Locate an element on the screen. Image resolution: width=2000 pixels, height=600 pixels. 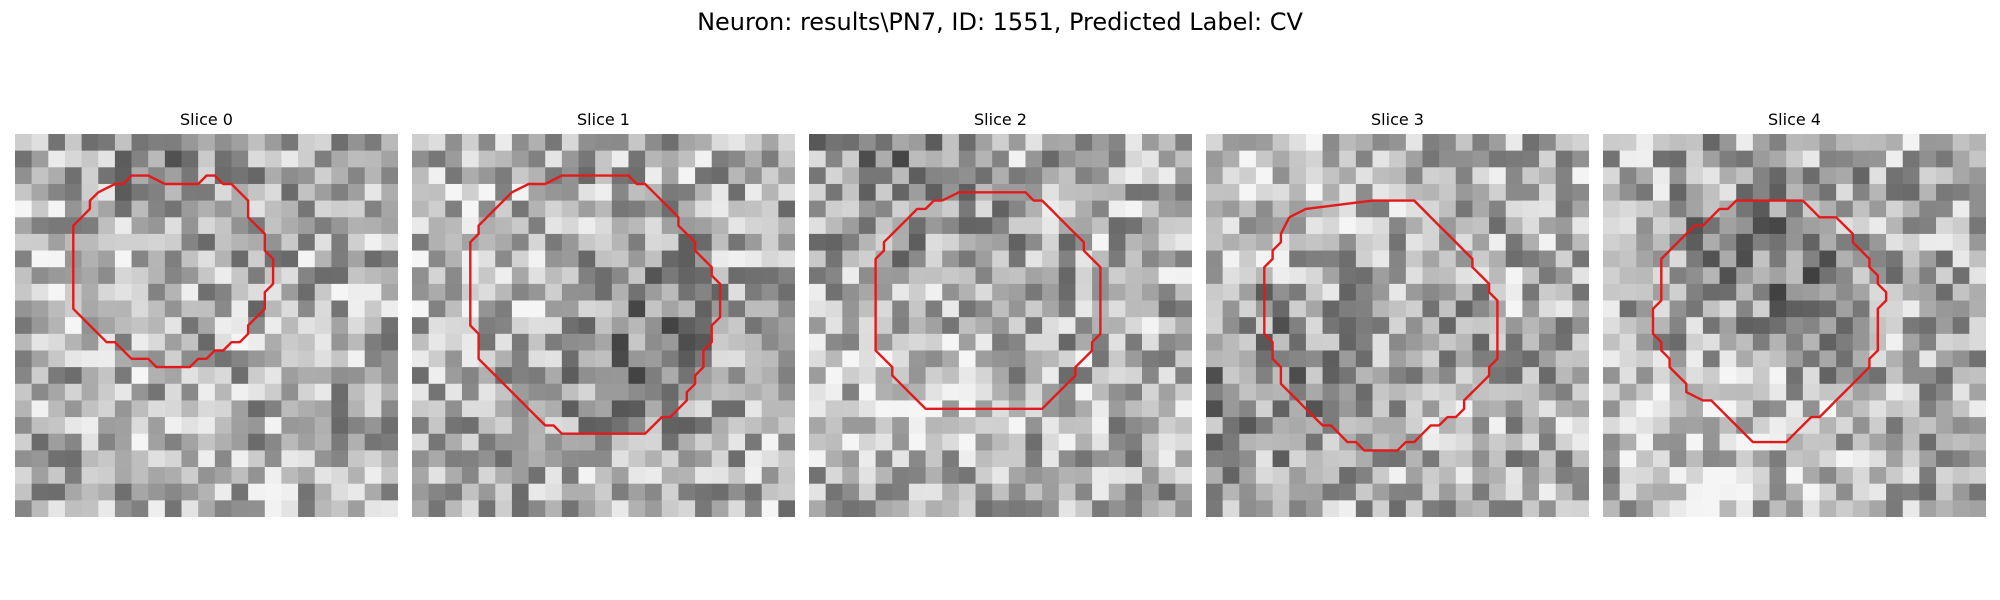
slice-3-pixels is located at coordinates (1397, 325).